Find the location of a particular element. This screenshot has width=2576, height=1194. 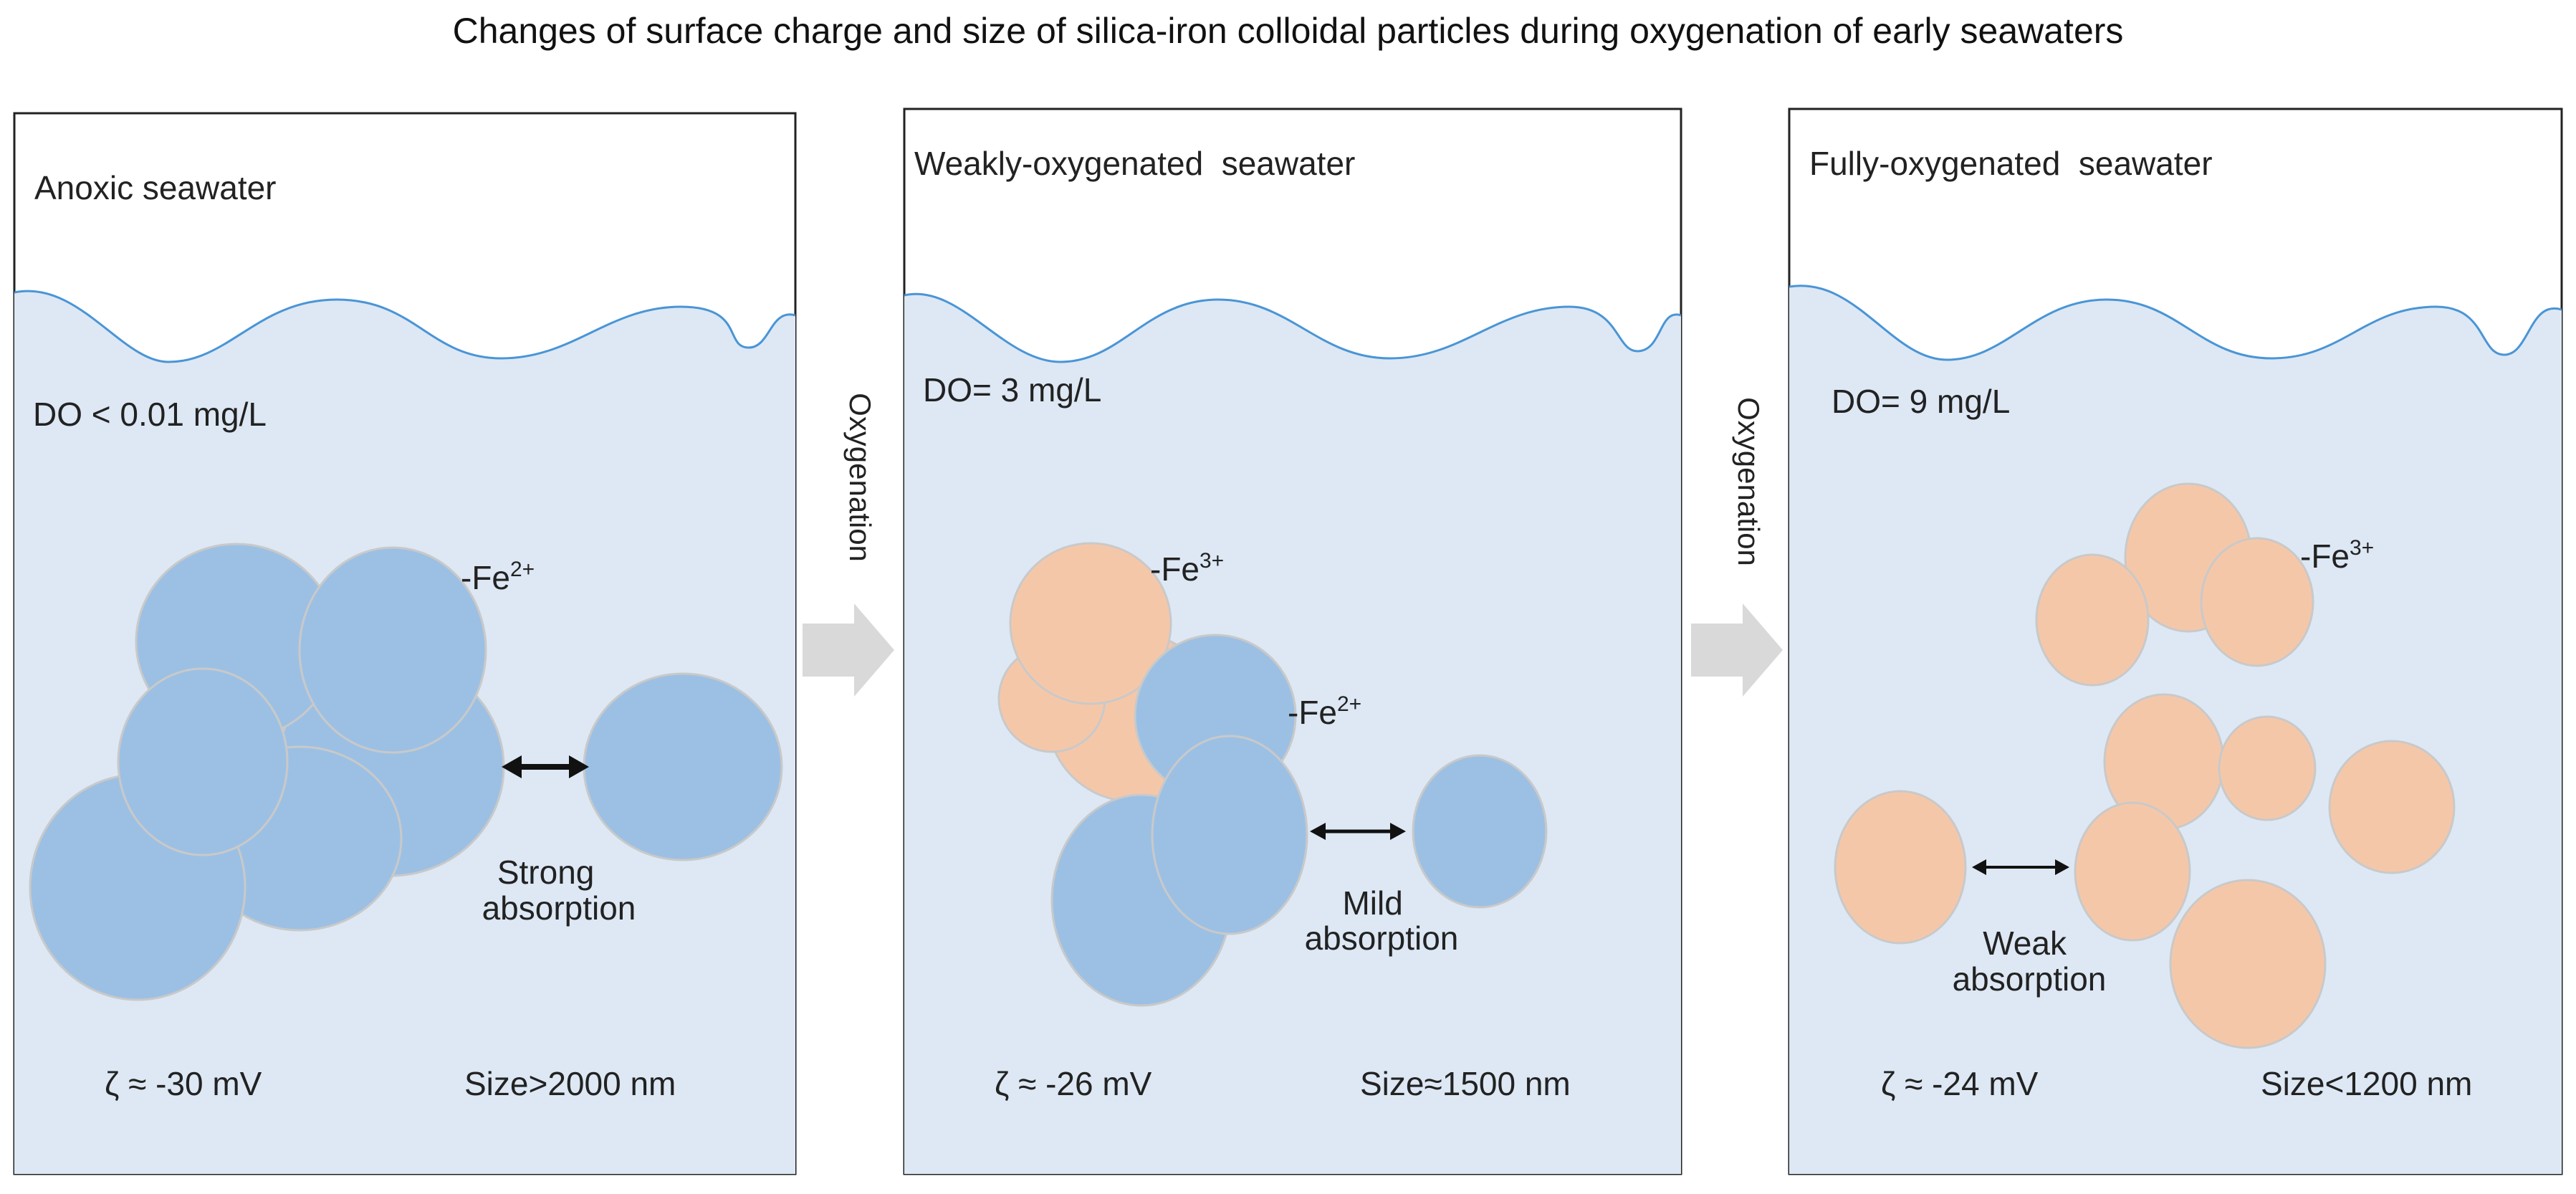

particle-size-label: Size<1200 nm is located at coordinates (2367, 1083).